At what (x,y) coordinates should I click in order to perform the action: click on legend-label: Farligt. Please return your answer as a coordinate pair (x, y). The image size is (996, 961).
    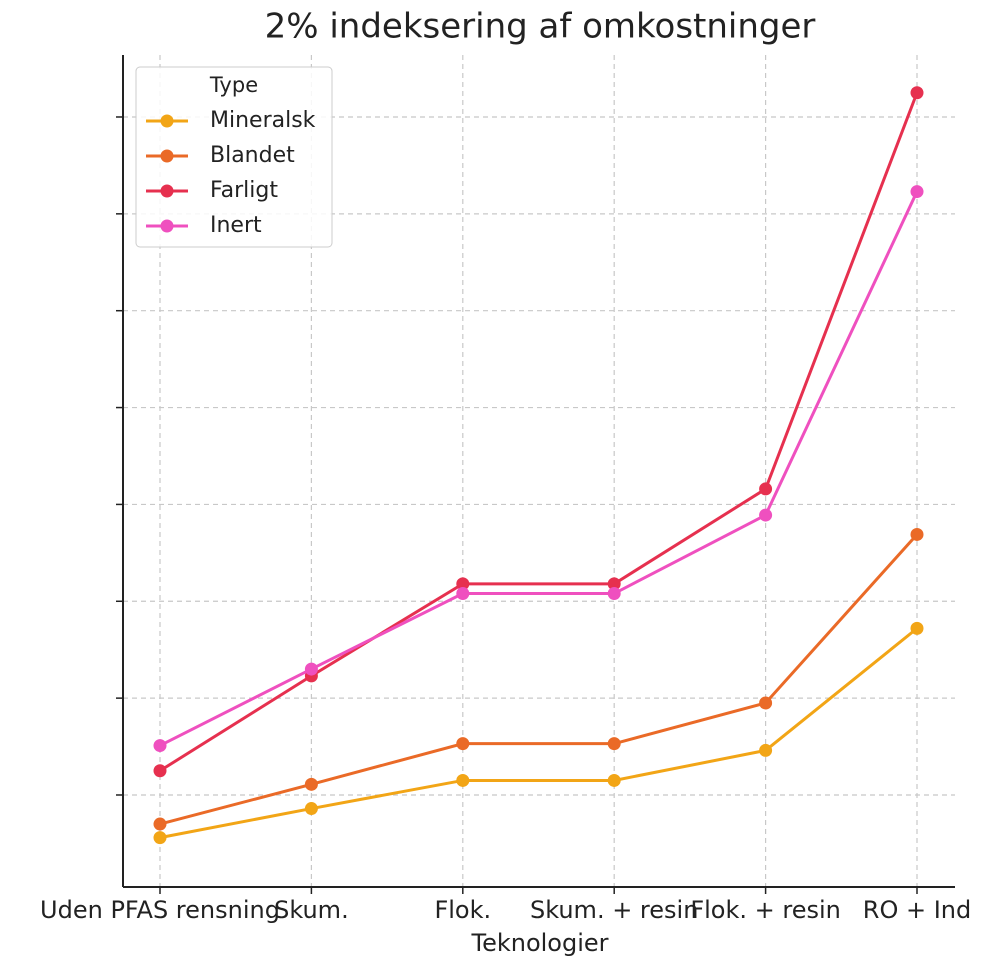
    Looking at the image, I should click on (244, 190).